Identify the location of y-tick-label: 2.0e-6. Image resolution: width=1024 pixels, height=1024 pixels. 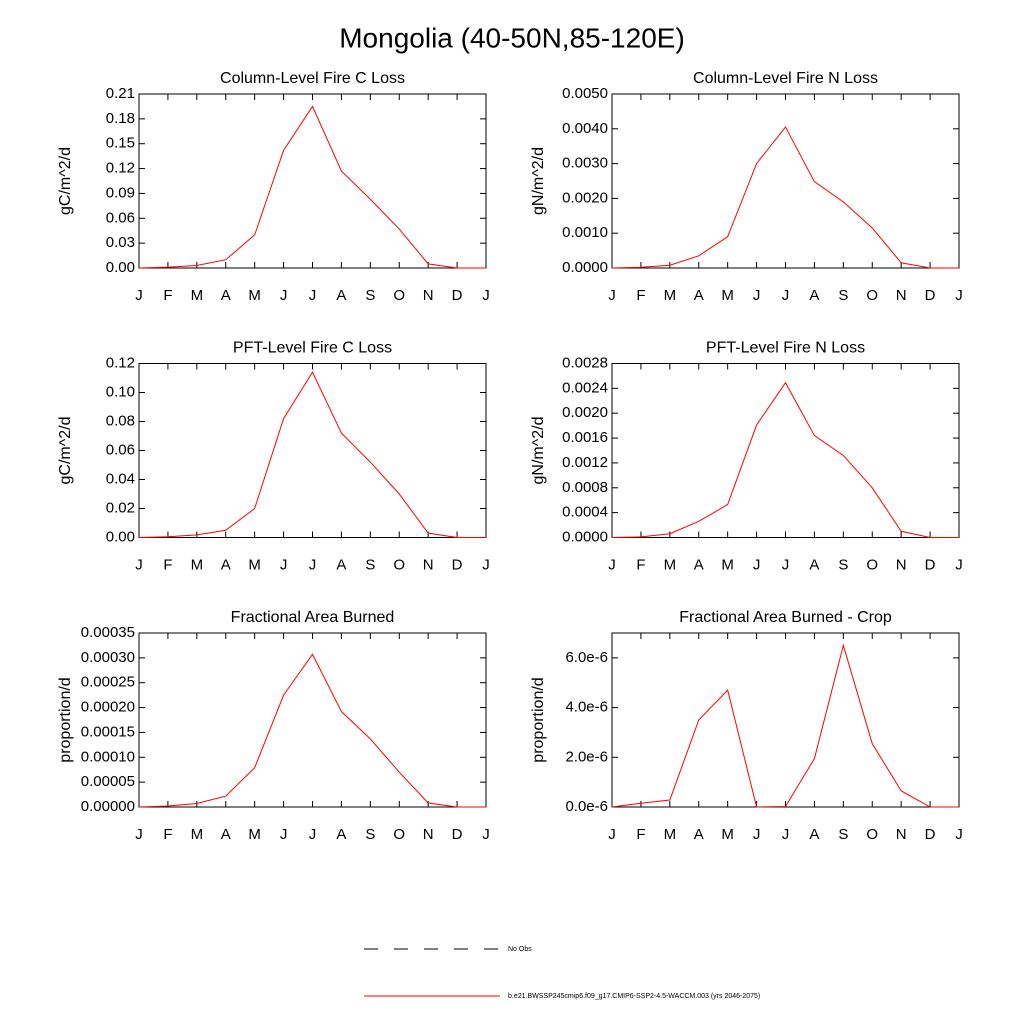
(586, 756).